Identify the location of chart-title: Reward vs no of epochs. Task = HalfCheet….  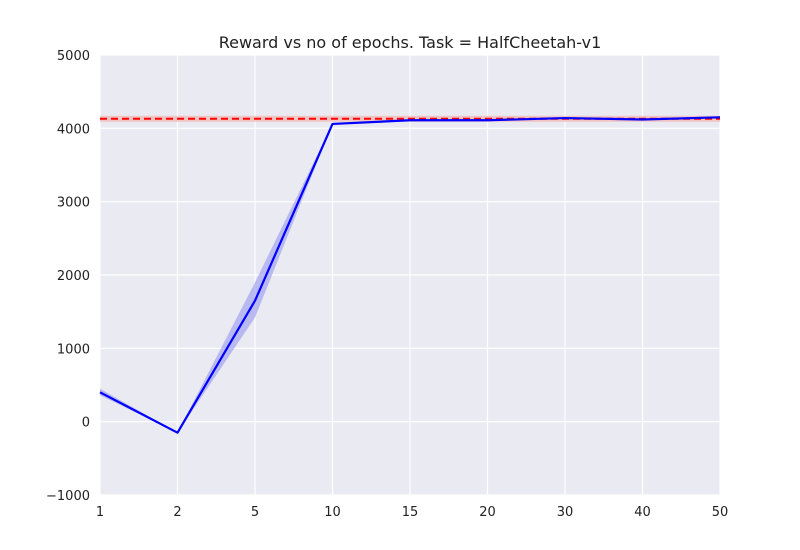
(410, 42).